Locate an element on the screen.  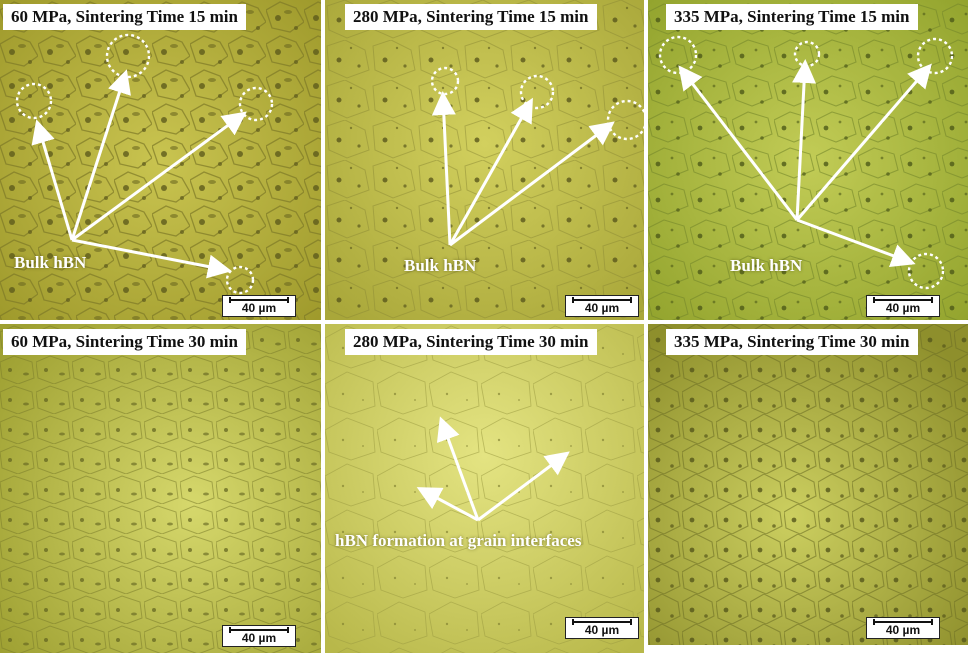
annotation-label: hBN formation at grain interfaces is located at coordinates (458, 540).